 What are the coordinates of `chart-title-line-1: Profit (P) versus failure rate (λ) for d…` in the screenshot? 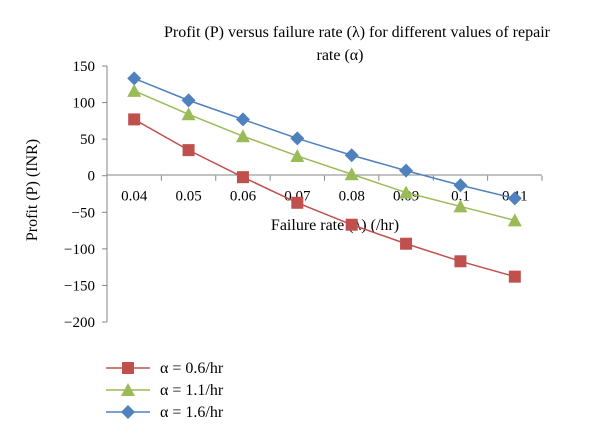 It's located at (357, 32).